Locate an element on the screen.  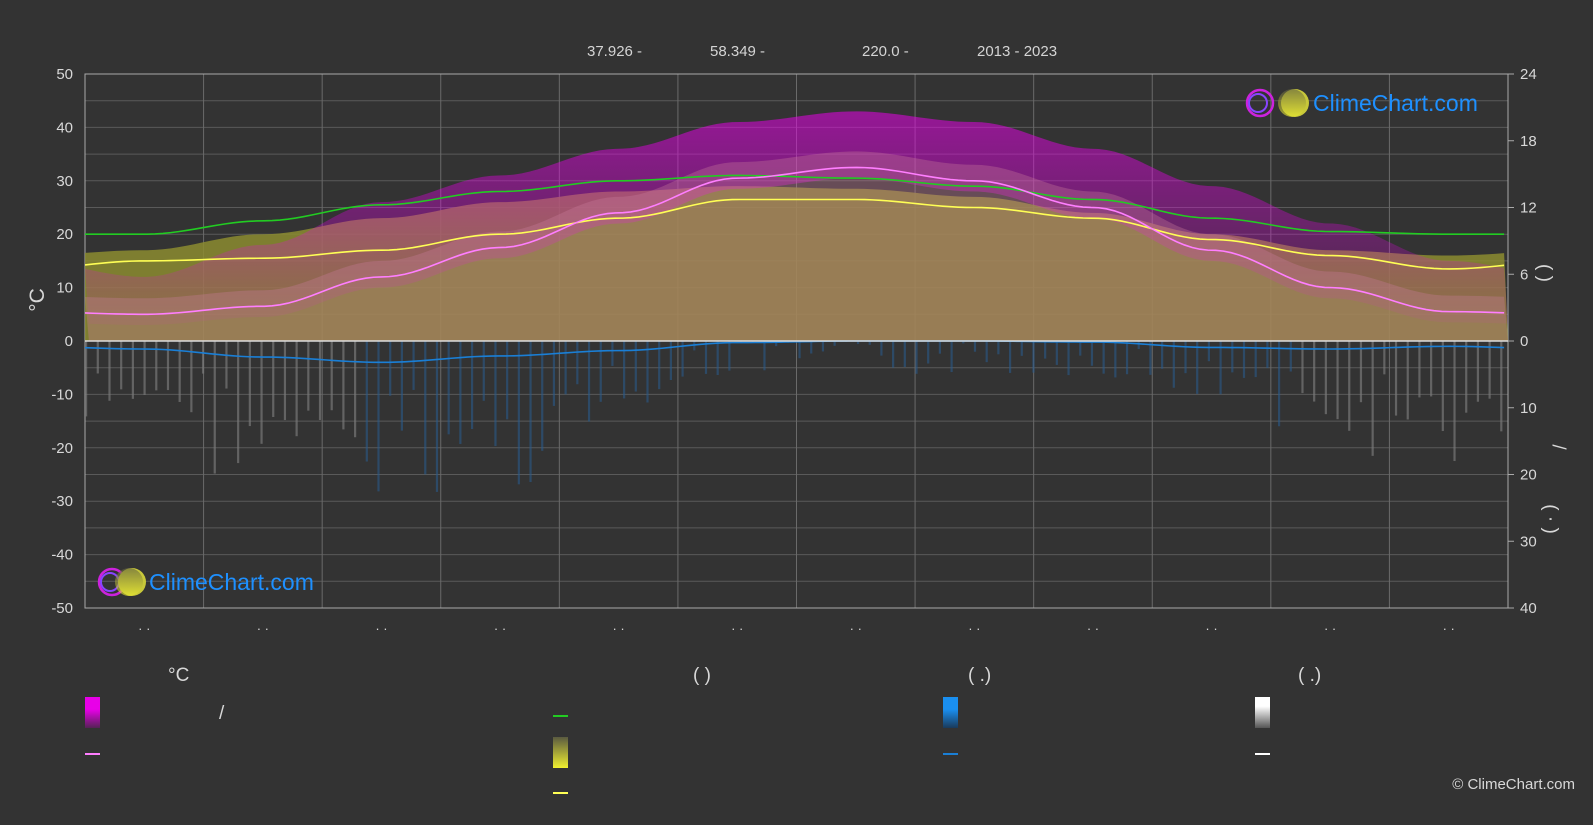
legend-sunshine-swatch is located at coordinates (560, 752).